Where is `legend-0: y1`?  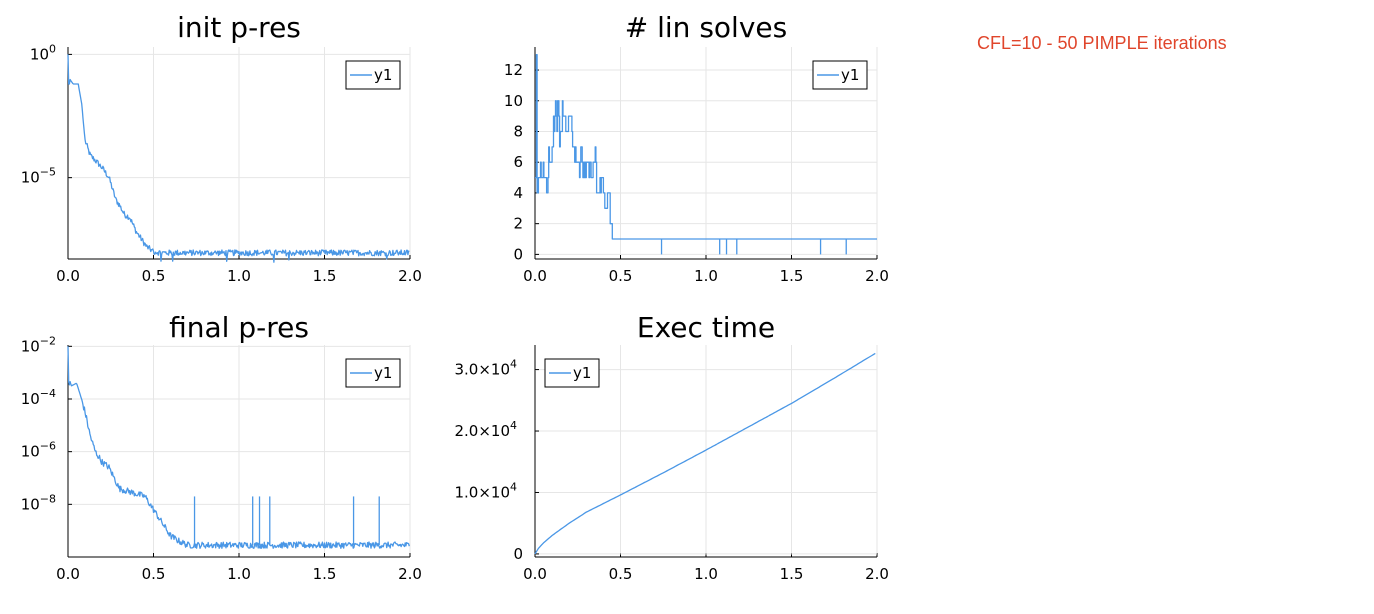 legend-0: y1 is located at coordinates (373, 75).